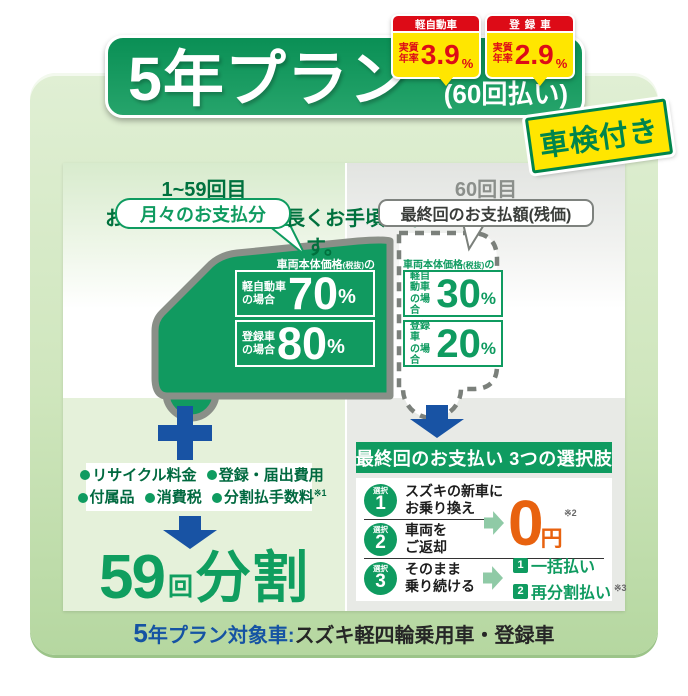 The height and width of the screenshot is (696, 688). Describe the element at coordinates (305, 293) in the screenshot. I see `monthly-kei-percent: 軽自動車 の場合 70 %` at that location.